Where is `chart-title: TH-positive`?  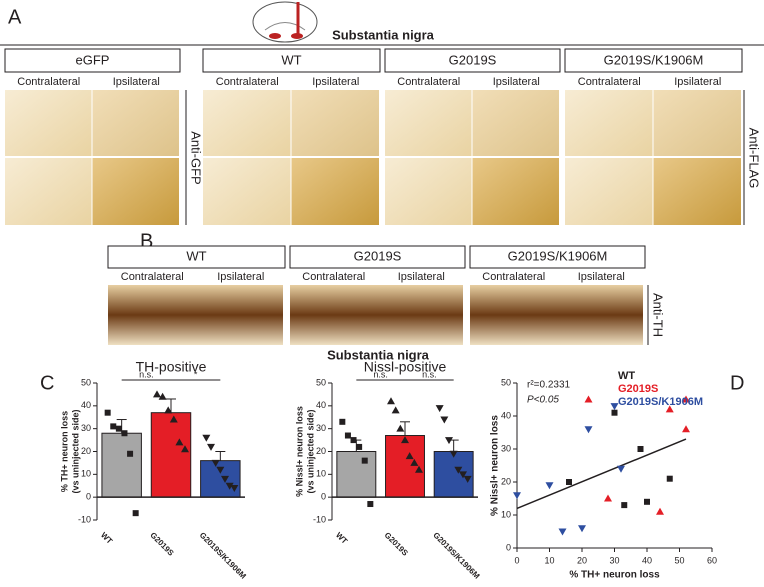
chart-title: TH-positive is located at coordinates (171, 367).